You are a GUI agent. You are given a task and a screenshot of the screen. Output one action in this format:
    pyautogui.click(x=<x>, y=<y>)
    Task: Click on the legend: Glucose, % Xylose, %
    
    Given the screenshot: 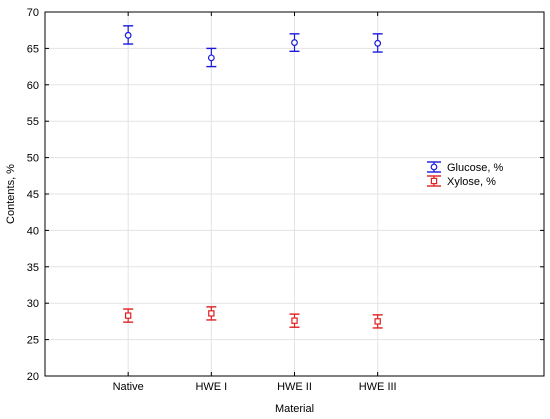 What is the action you would take?
    pyautogui.click(x=465, y=174)
    